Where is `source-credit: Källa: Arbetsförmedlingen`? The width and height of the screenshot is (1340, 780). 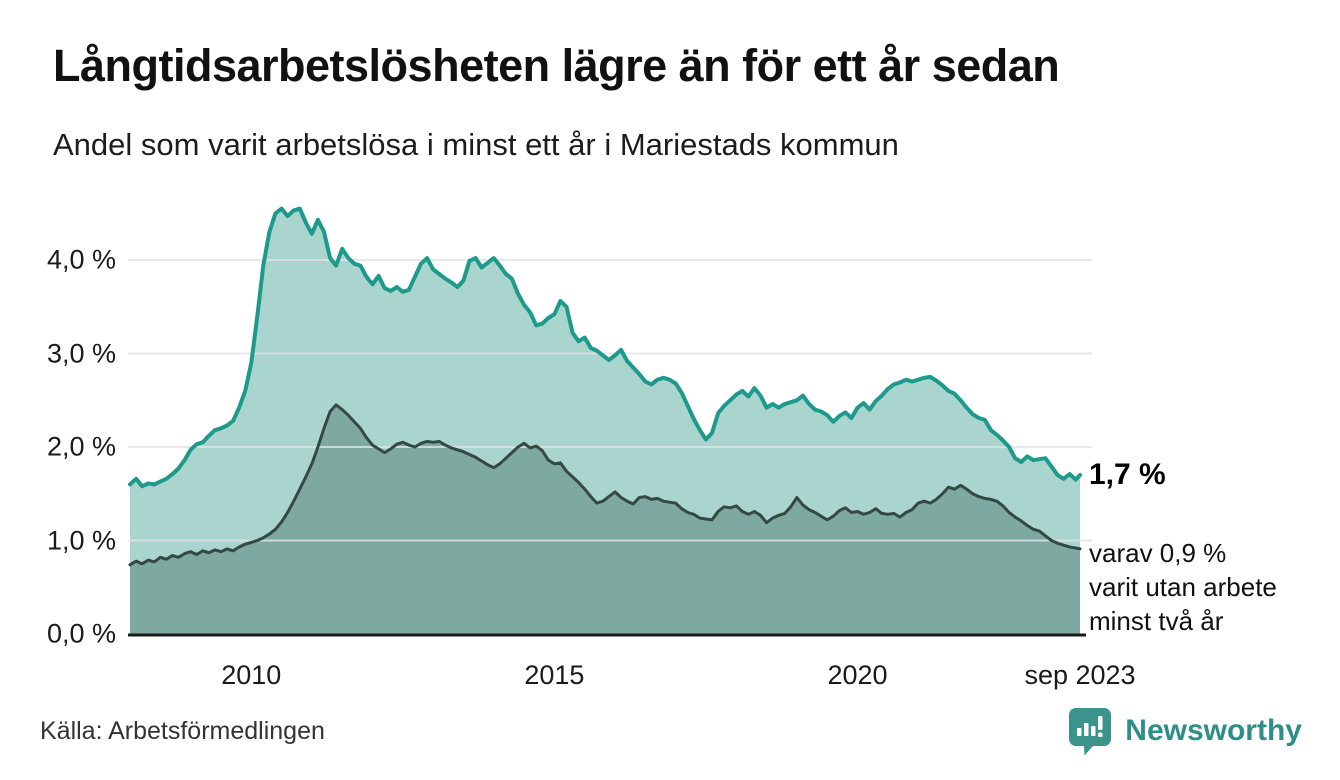
source-credit: Källa: Arbetsförmedlingen is located at coordinates (182, 731).